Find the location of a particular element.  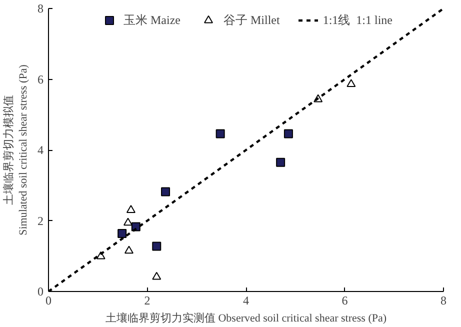

x-axis-title: 土壤临界剪切力实测值 Observed soil critical shear stress (Pa) is located at coordinates (246, 318).